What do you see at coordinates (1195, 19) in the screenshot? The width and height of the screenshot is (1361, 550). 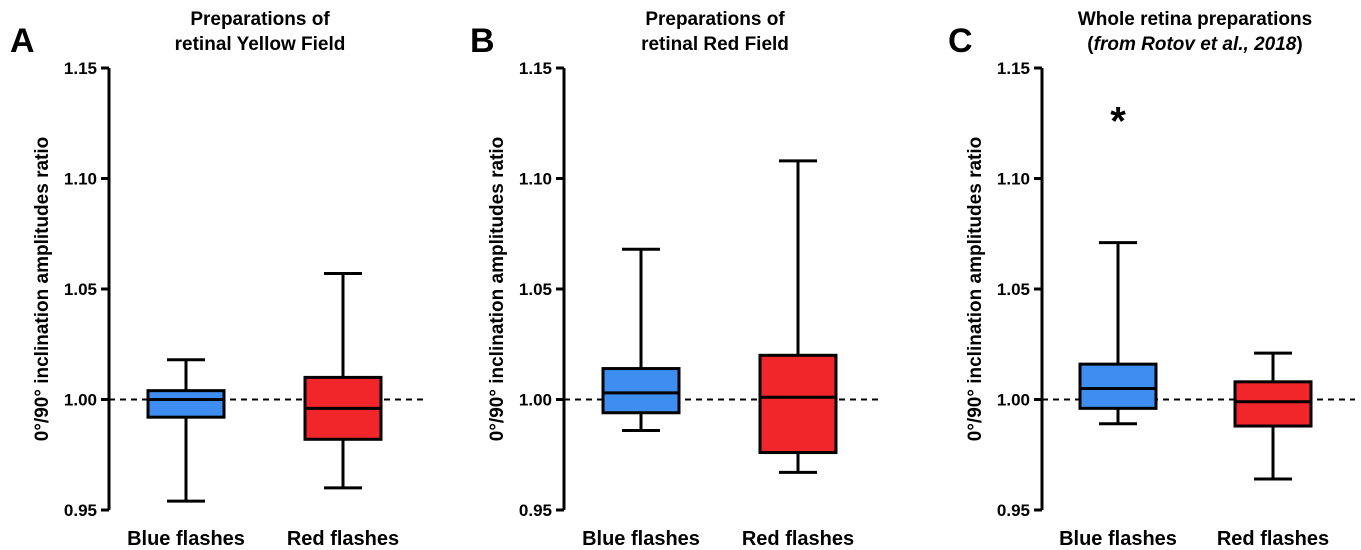 I see `chart-title: Whole retina preparations` at bounding box center [1195, 19].